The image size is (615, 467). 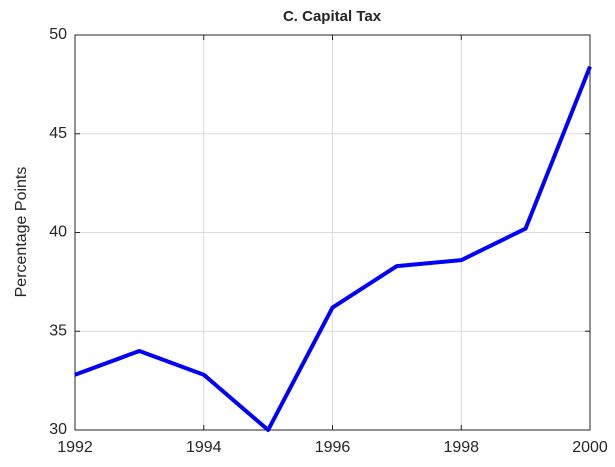 What do you see at coordinates (461, 447) in the screenshot?
I see `x-tick-label: 1998` at bounding box center [461, 447].